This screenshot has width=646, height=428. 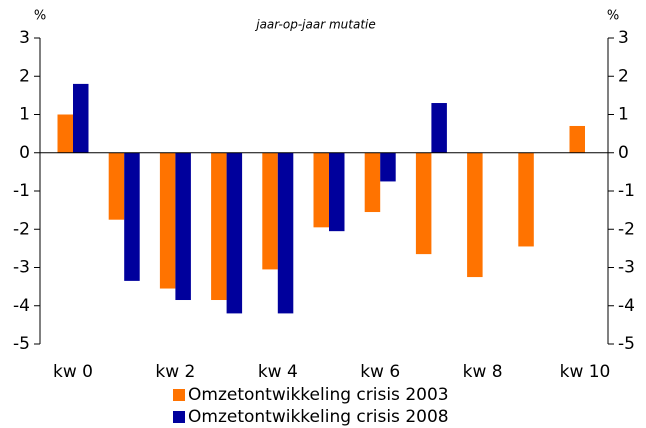 What do you see at coordinates (315, 25) in the screenshot?
I see `chart-subtitle: jaar-op-jaar mutatie` at bounding box center [315, 25].